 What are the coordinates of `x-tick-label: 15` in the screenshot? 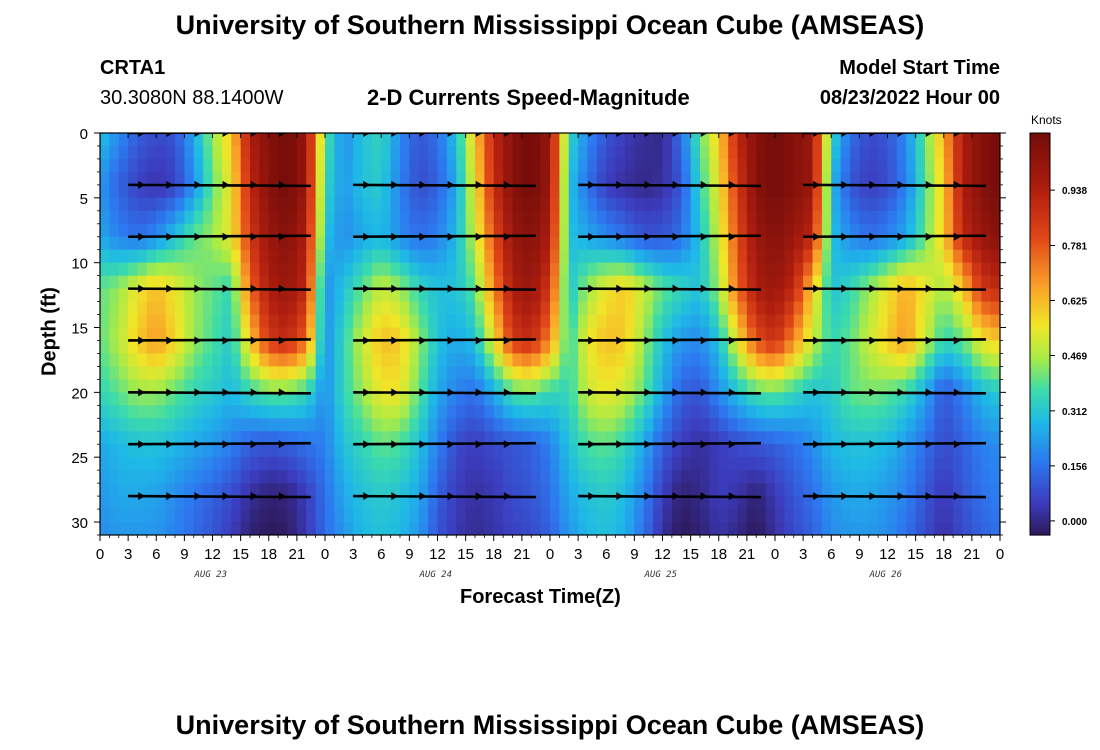 It's located at (240, 554).